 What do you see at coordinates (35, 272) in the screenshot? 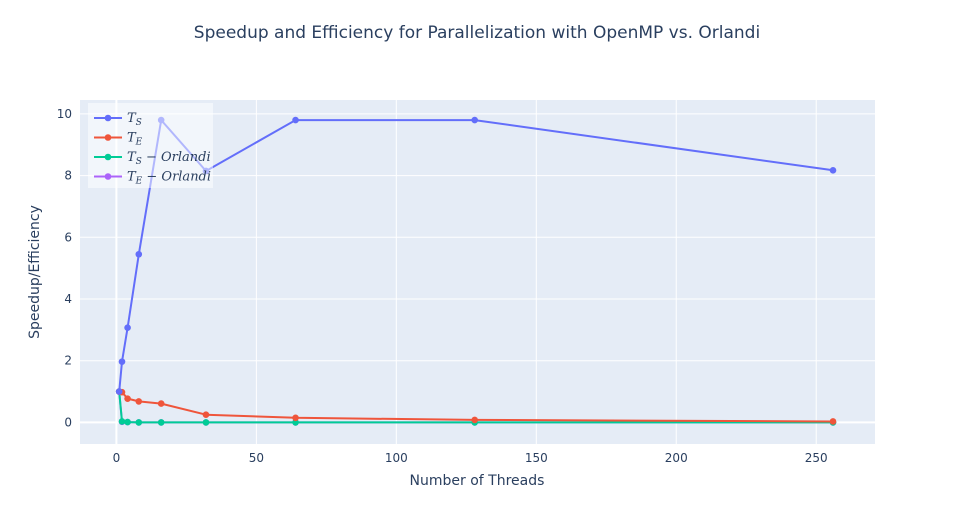
I see `y-axis-title: Speedup/Efficiency` at bounding box center [35, 272].